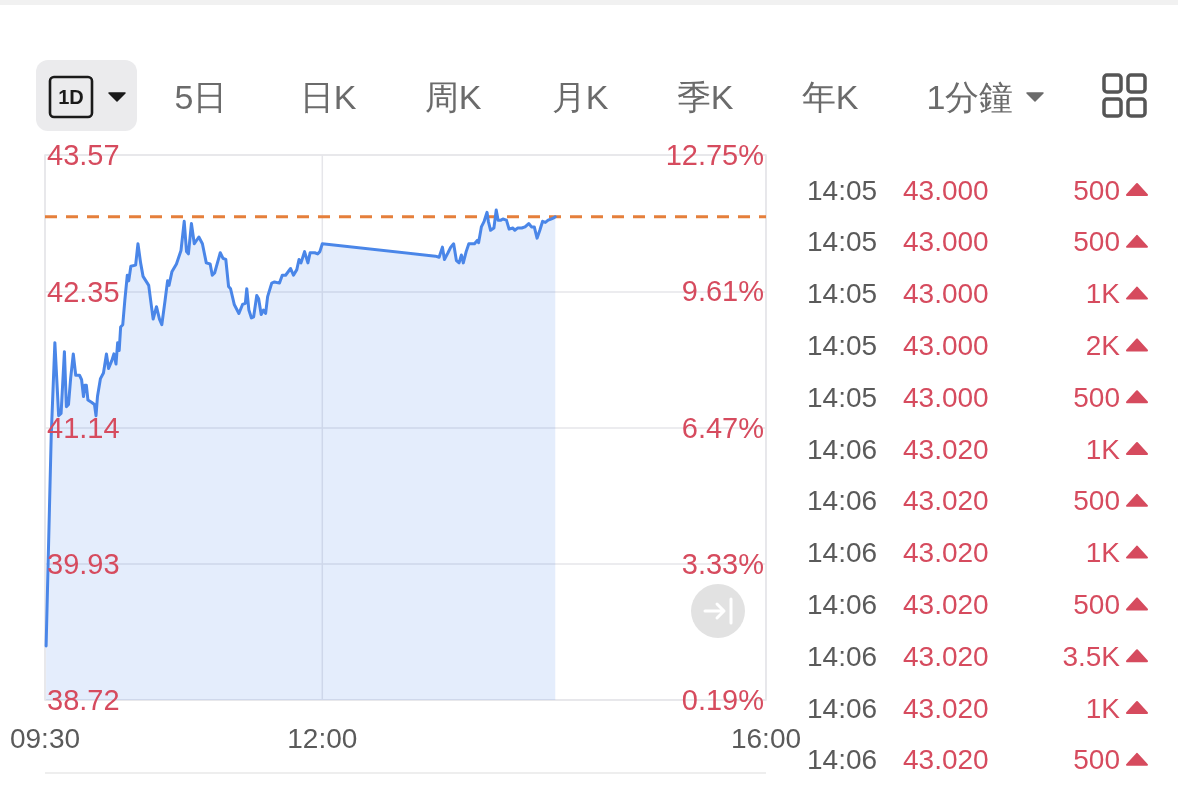  What do you see at coordinates (580, 97) in the screenshot?
I see `text: 月K` at bounding box center [580, 97].